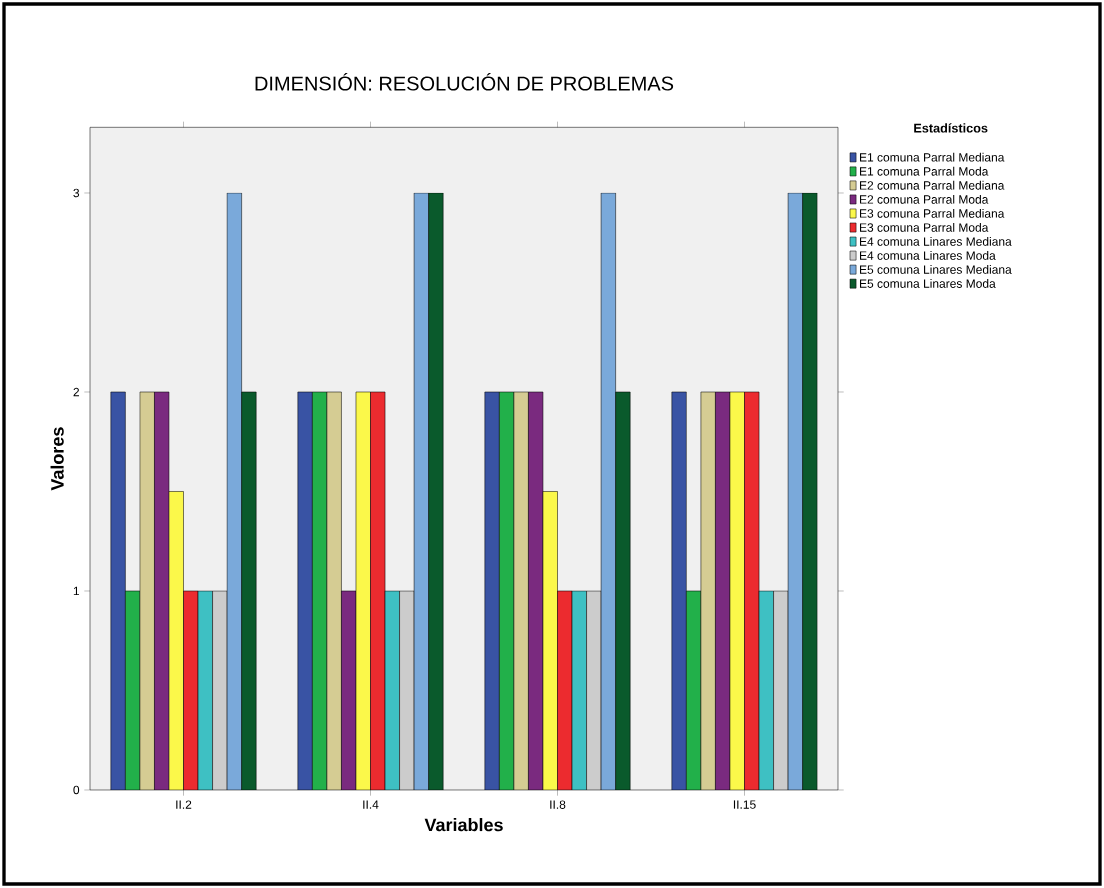 The width and height of the screenshot is (1104, 888). I want to click on legend-label: E5 comuna Linares Moda, so click(928, 283).